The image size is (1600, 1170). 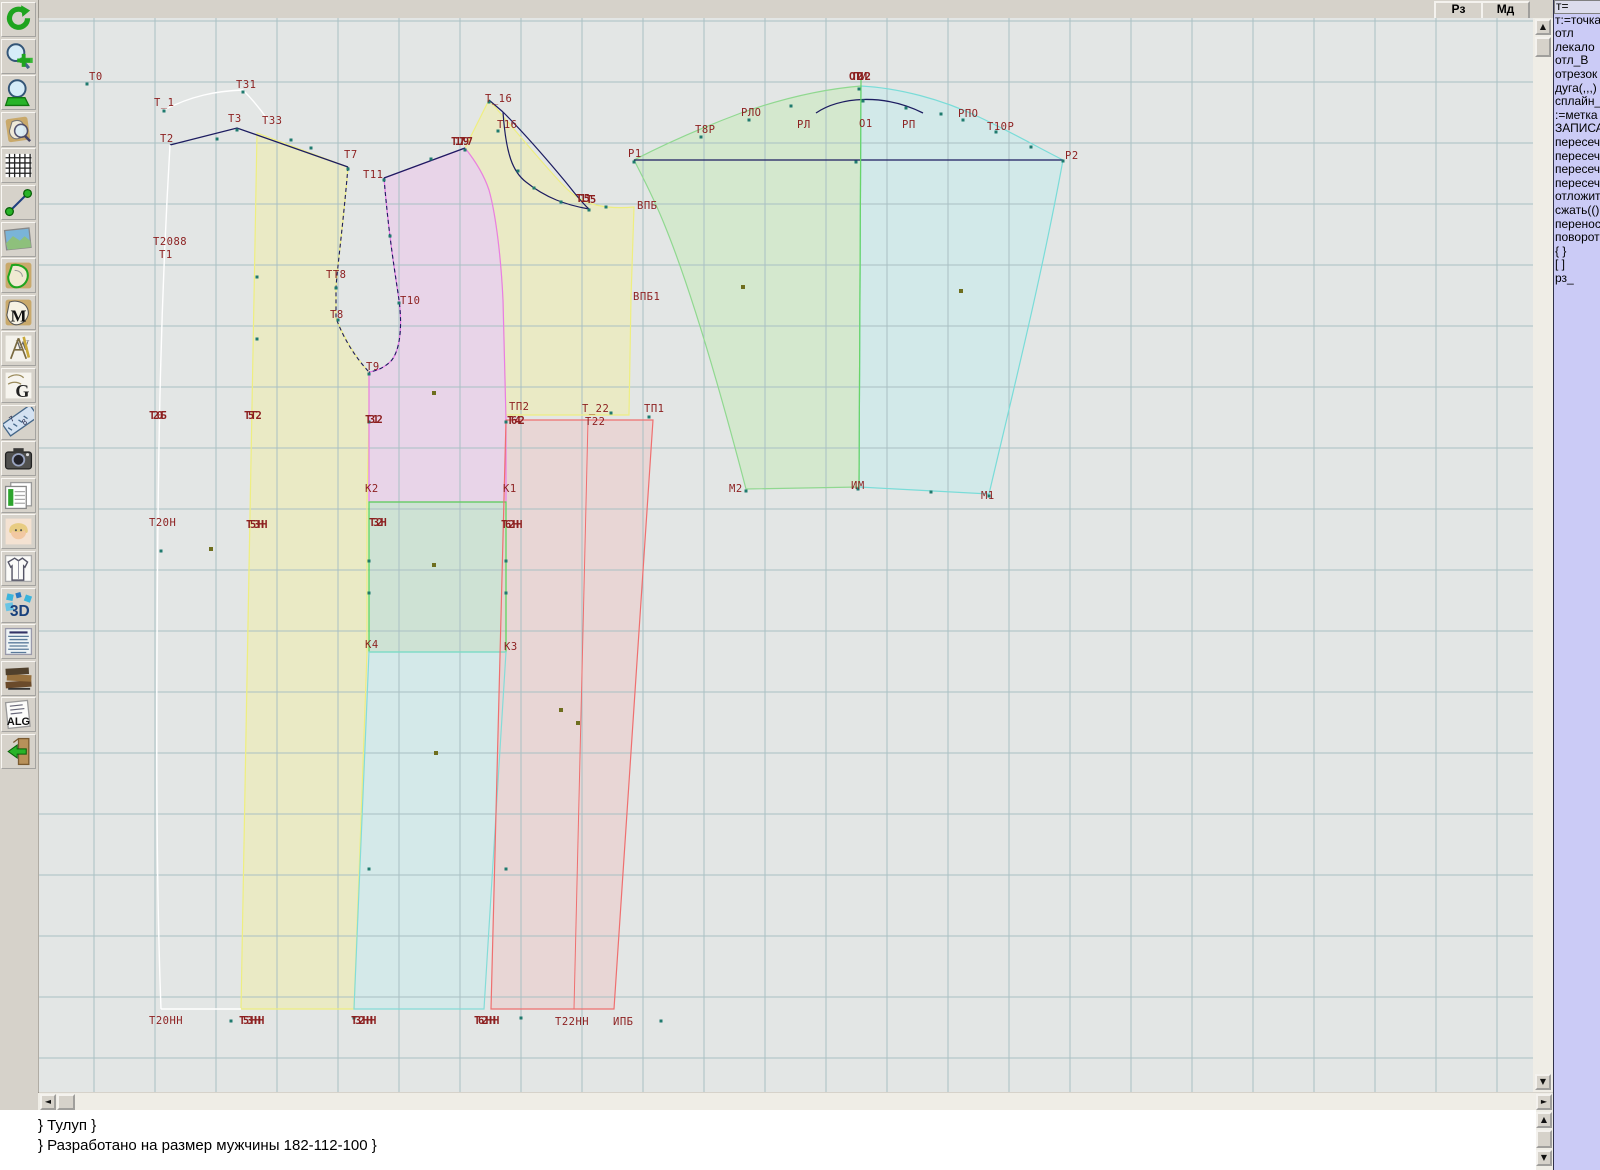 I want to click on v-scroll-down-button: ▼, so click(x=1543, y=1082).